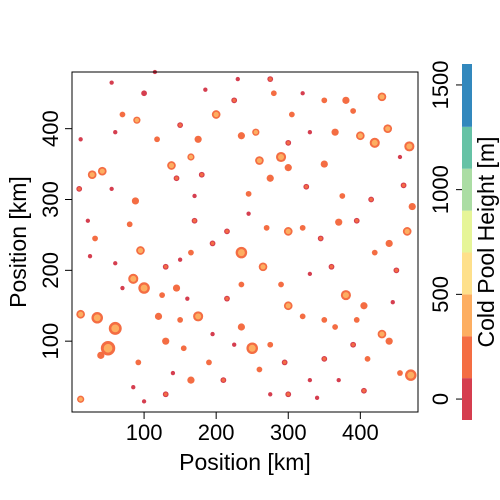 The width and height of the screenshot is (500, 500). What do you see at coordinates (18, 242) in the screenshot?
I see `y-axis-title: Position [km]` at bounding box center [18, 242].